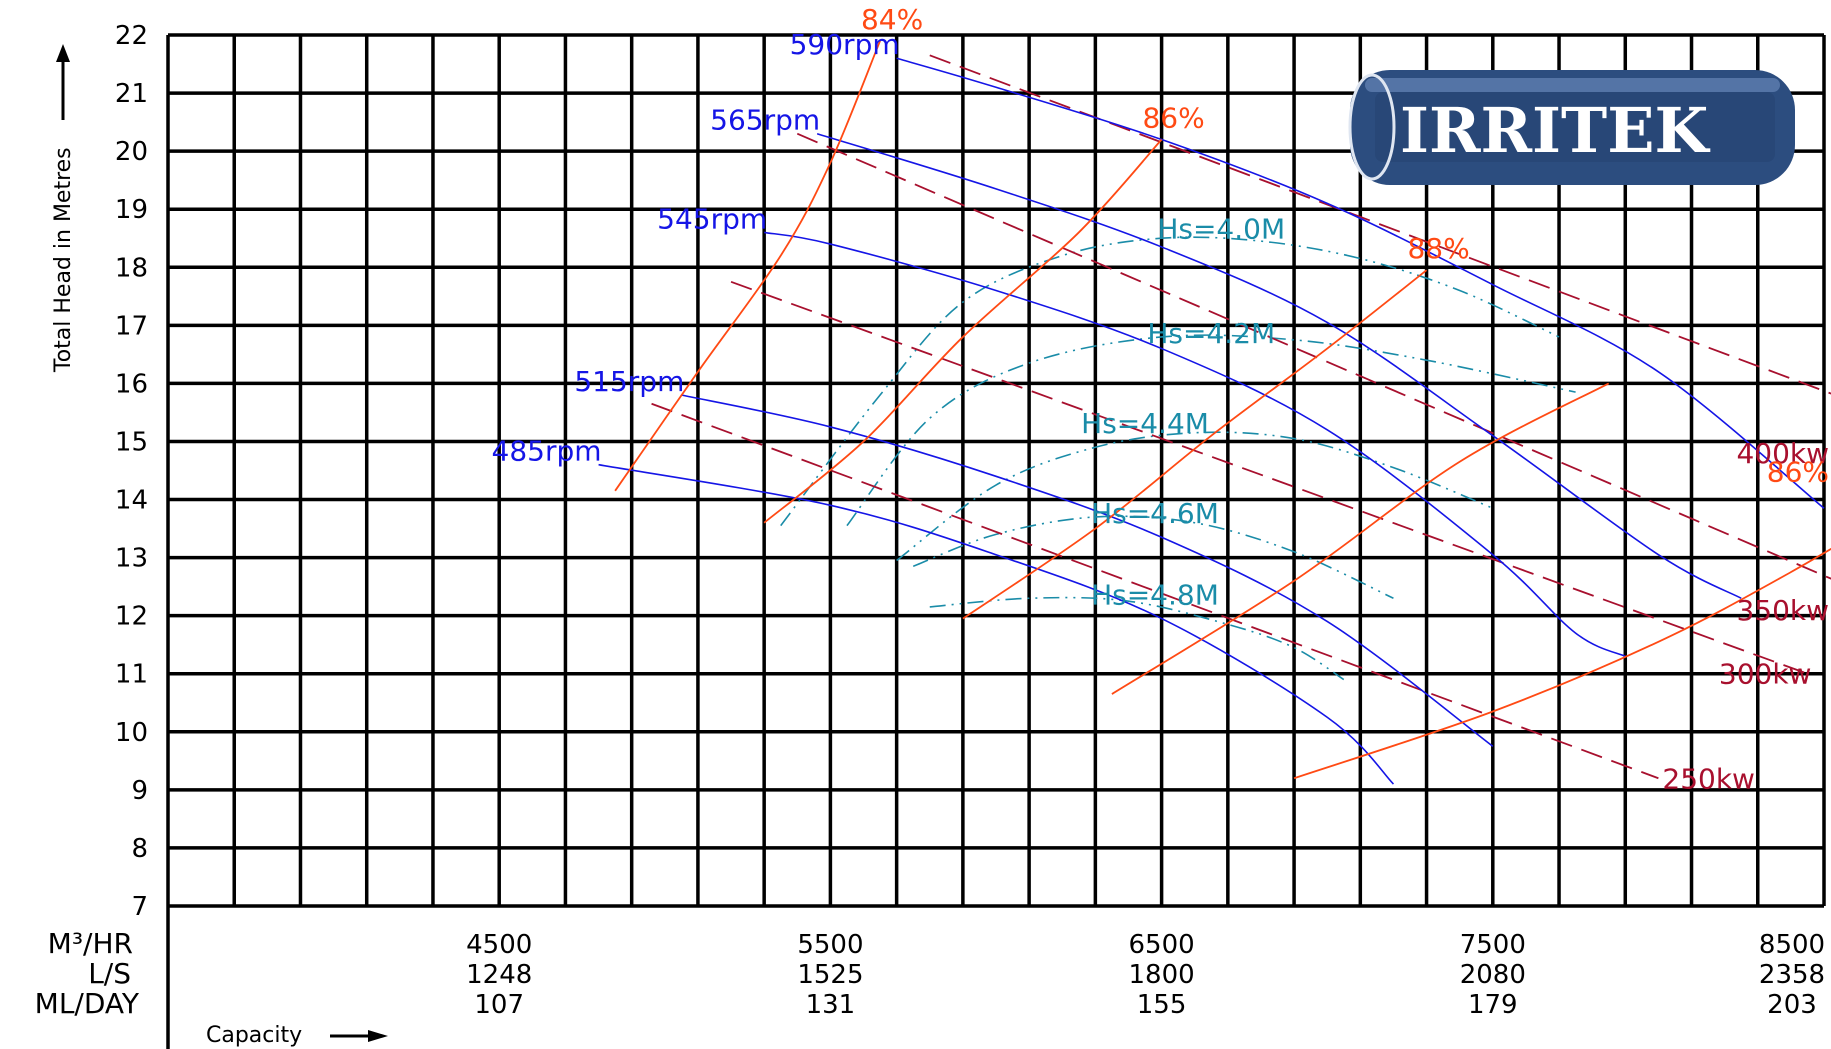  What do you see at coordinates (1155, 594) in the screenshot?
I see `npsh-label: Hs=4.8M` at bounding box center [1155, 594].